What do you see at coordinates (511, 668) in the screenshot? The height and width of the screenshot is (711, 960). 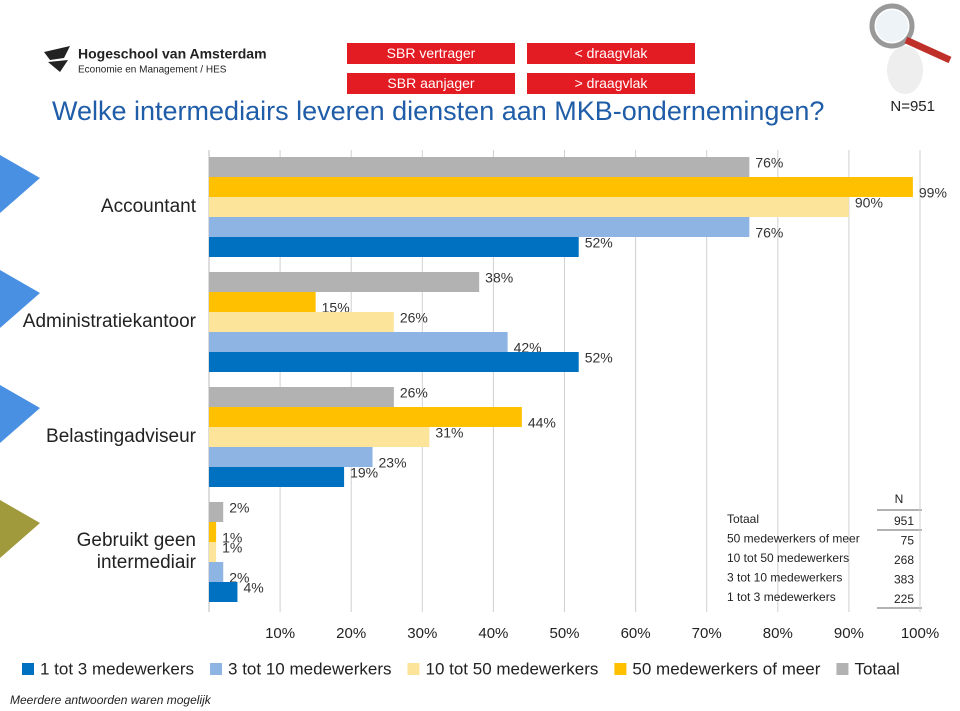 I see `legend-label: 10 tot 50 medewerkers` at bounding box center [511, 668].